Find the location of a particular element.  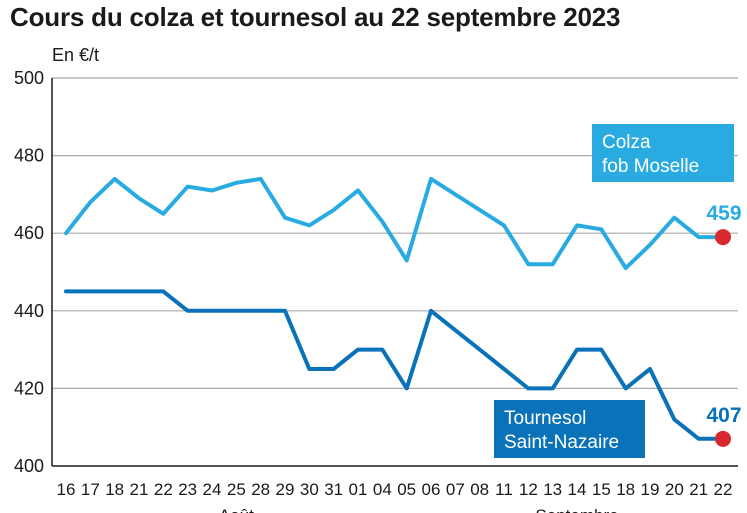

series-name-label: Saint-Nazaire is located at coordinates (561, 442).